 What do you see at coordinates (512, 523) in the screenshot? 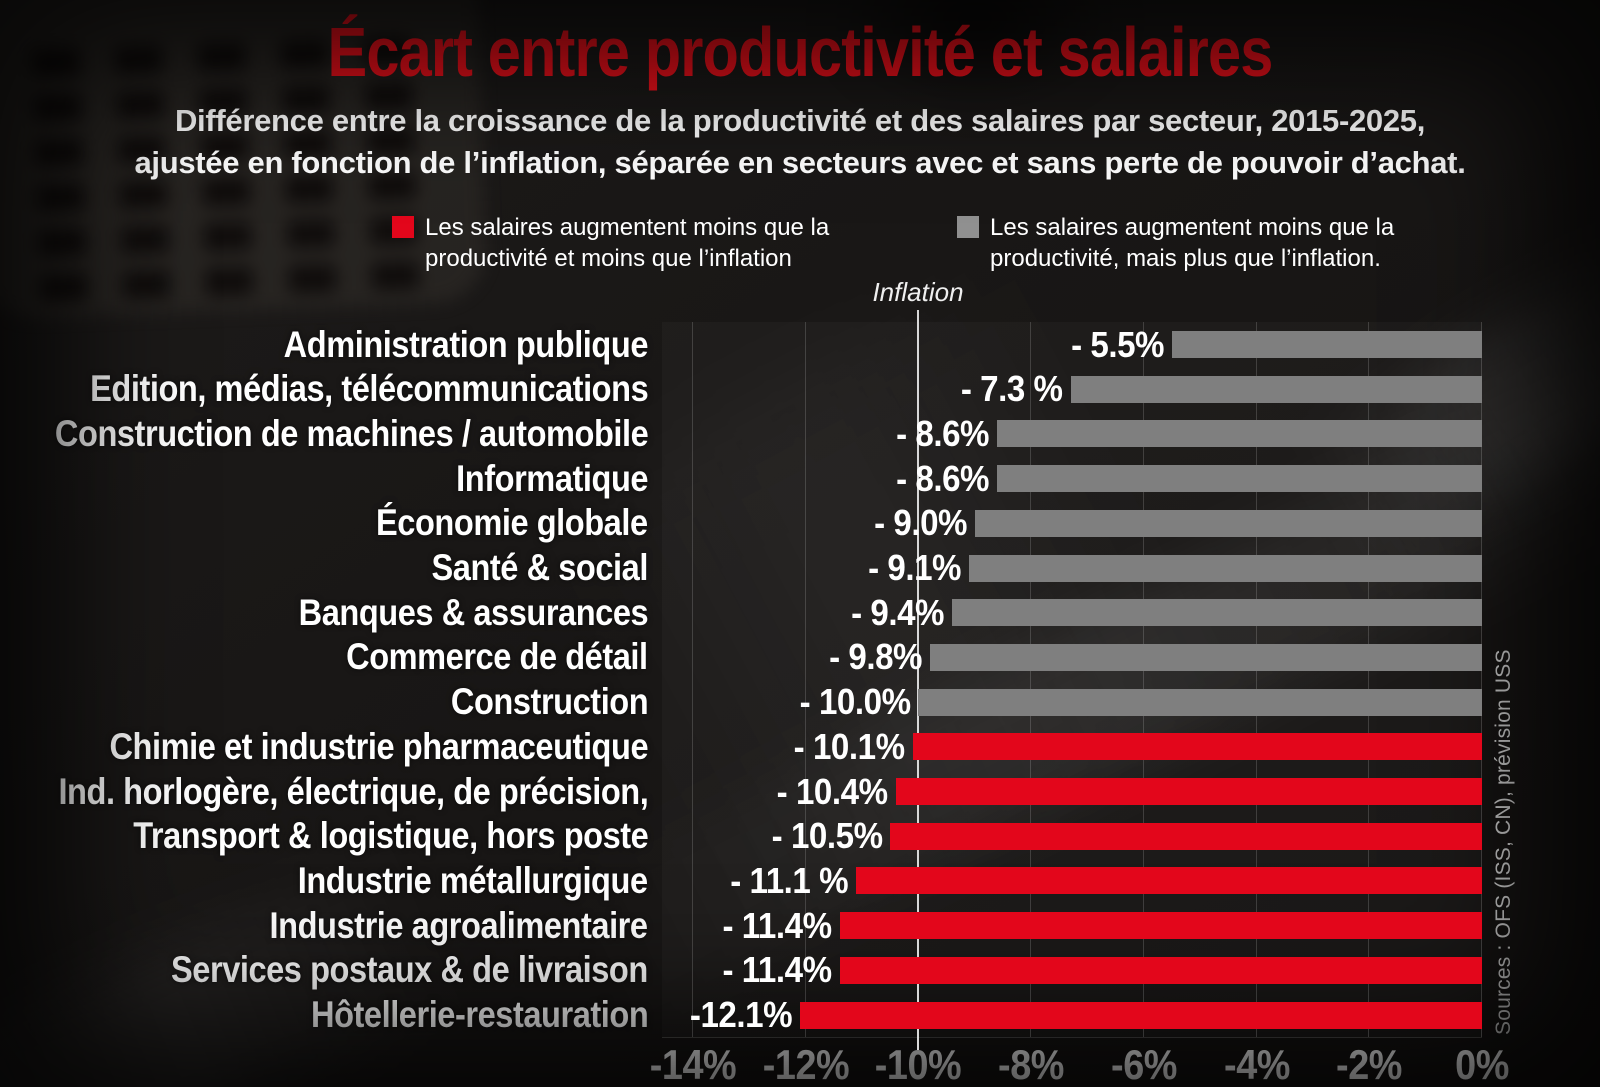
I see `category-label: Économie globale` at bounding box center [512, 523].